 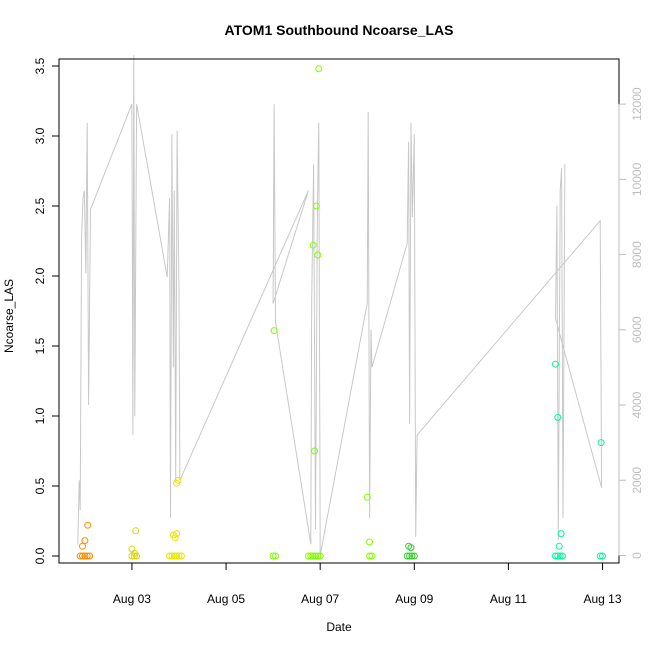 I want to click on x-tick-label: Aug 05, so click(x=226, y=599).